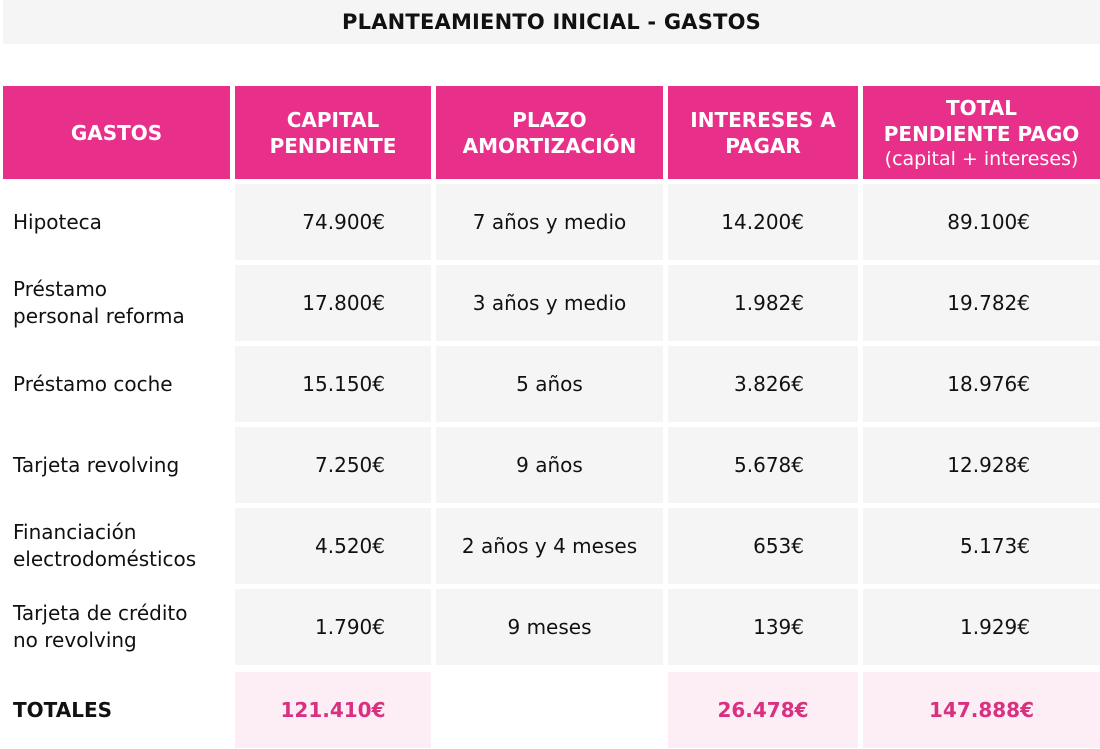 This screenshot has height=749, width=1100. Describe the element at coordinates (549, 384) in the screenshot. I see `cell-plazo: 5 años` at that location.